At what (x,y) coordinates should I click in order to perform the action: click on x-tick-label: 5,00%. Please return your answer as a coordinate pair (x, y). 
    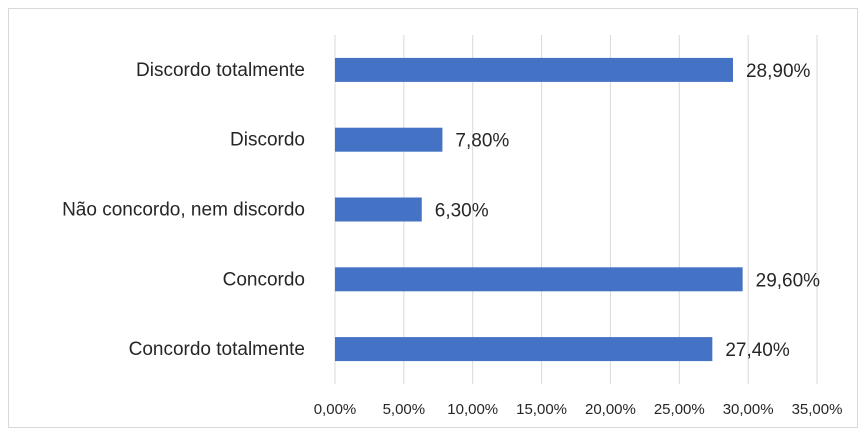
    Looking at the image, I should click on (404, 409).